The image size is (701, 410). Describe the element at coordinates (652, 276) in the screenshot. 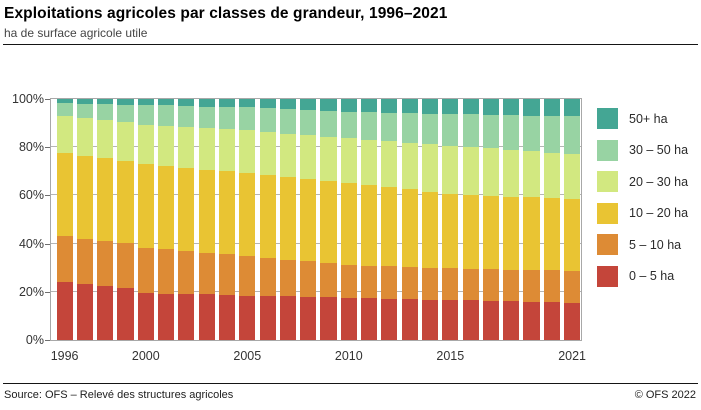

I see `legend-label: 0 – 5 ha` at that location.